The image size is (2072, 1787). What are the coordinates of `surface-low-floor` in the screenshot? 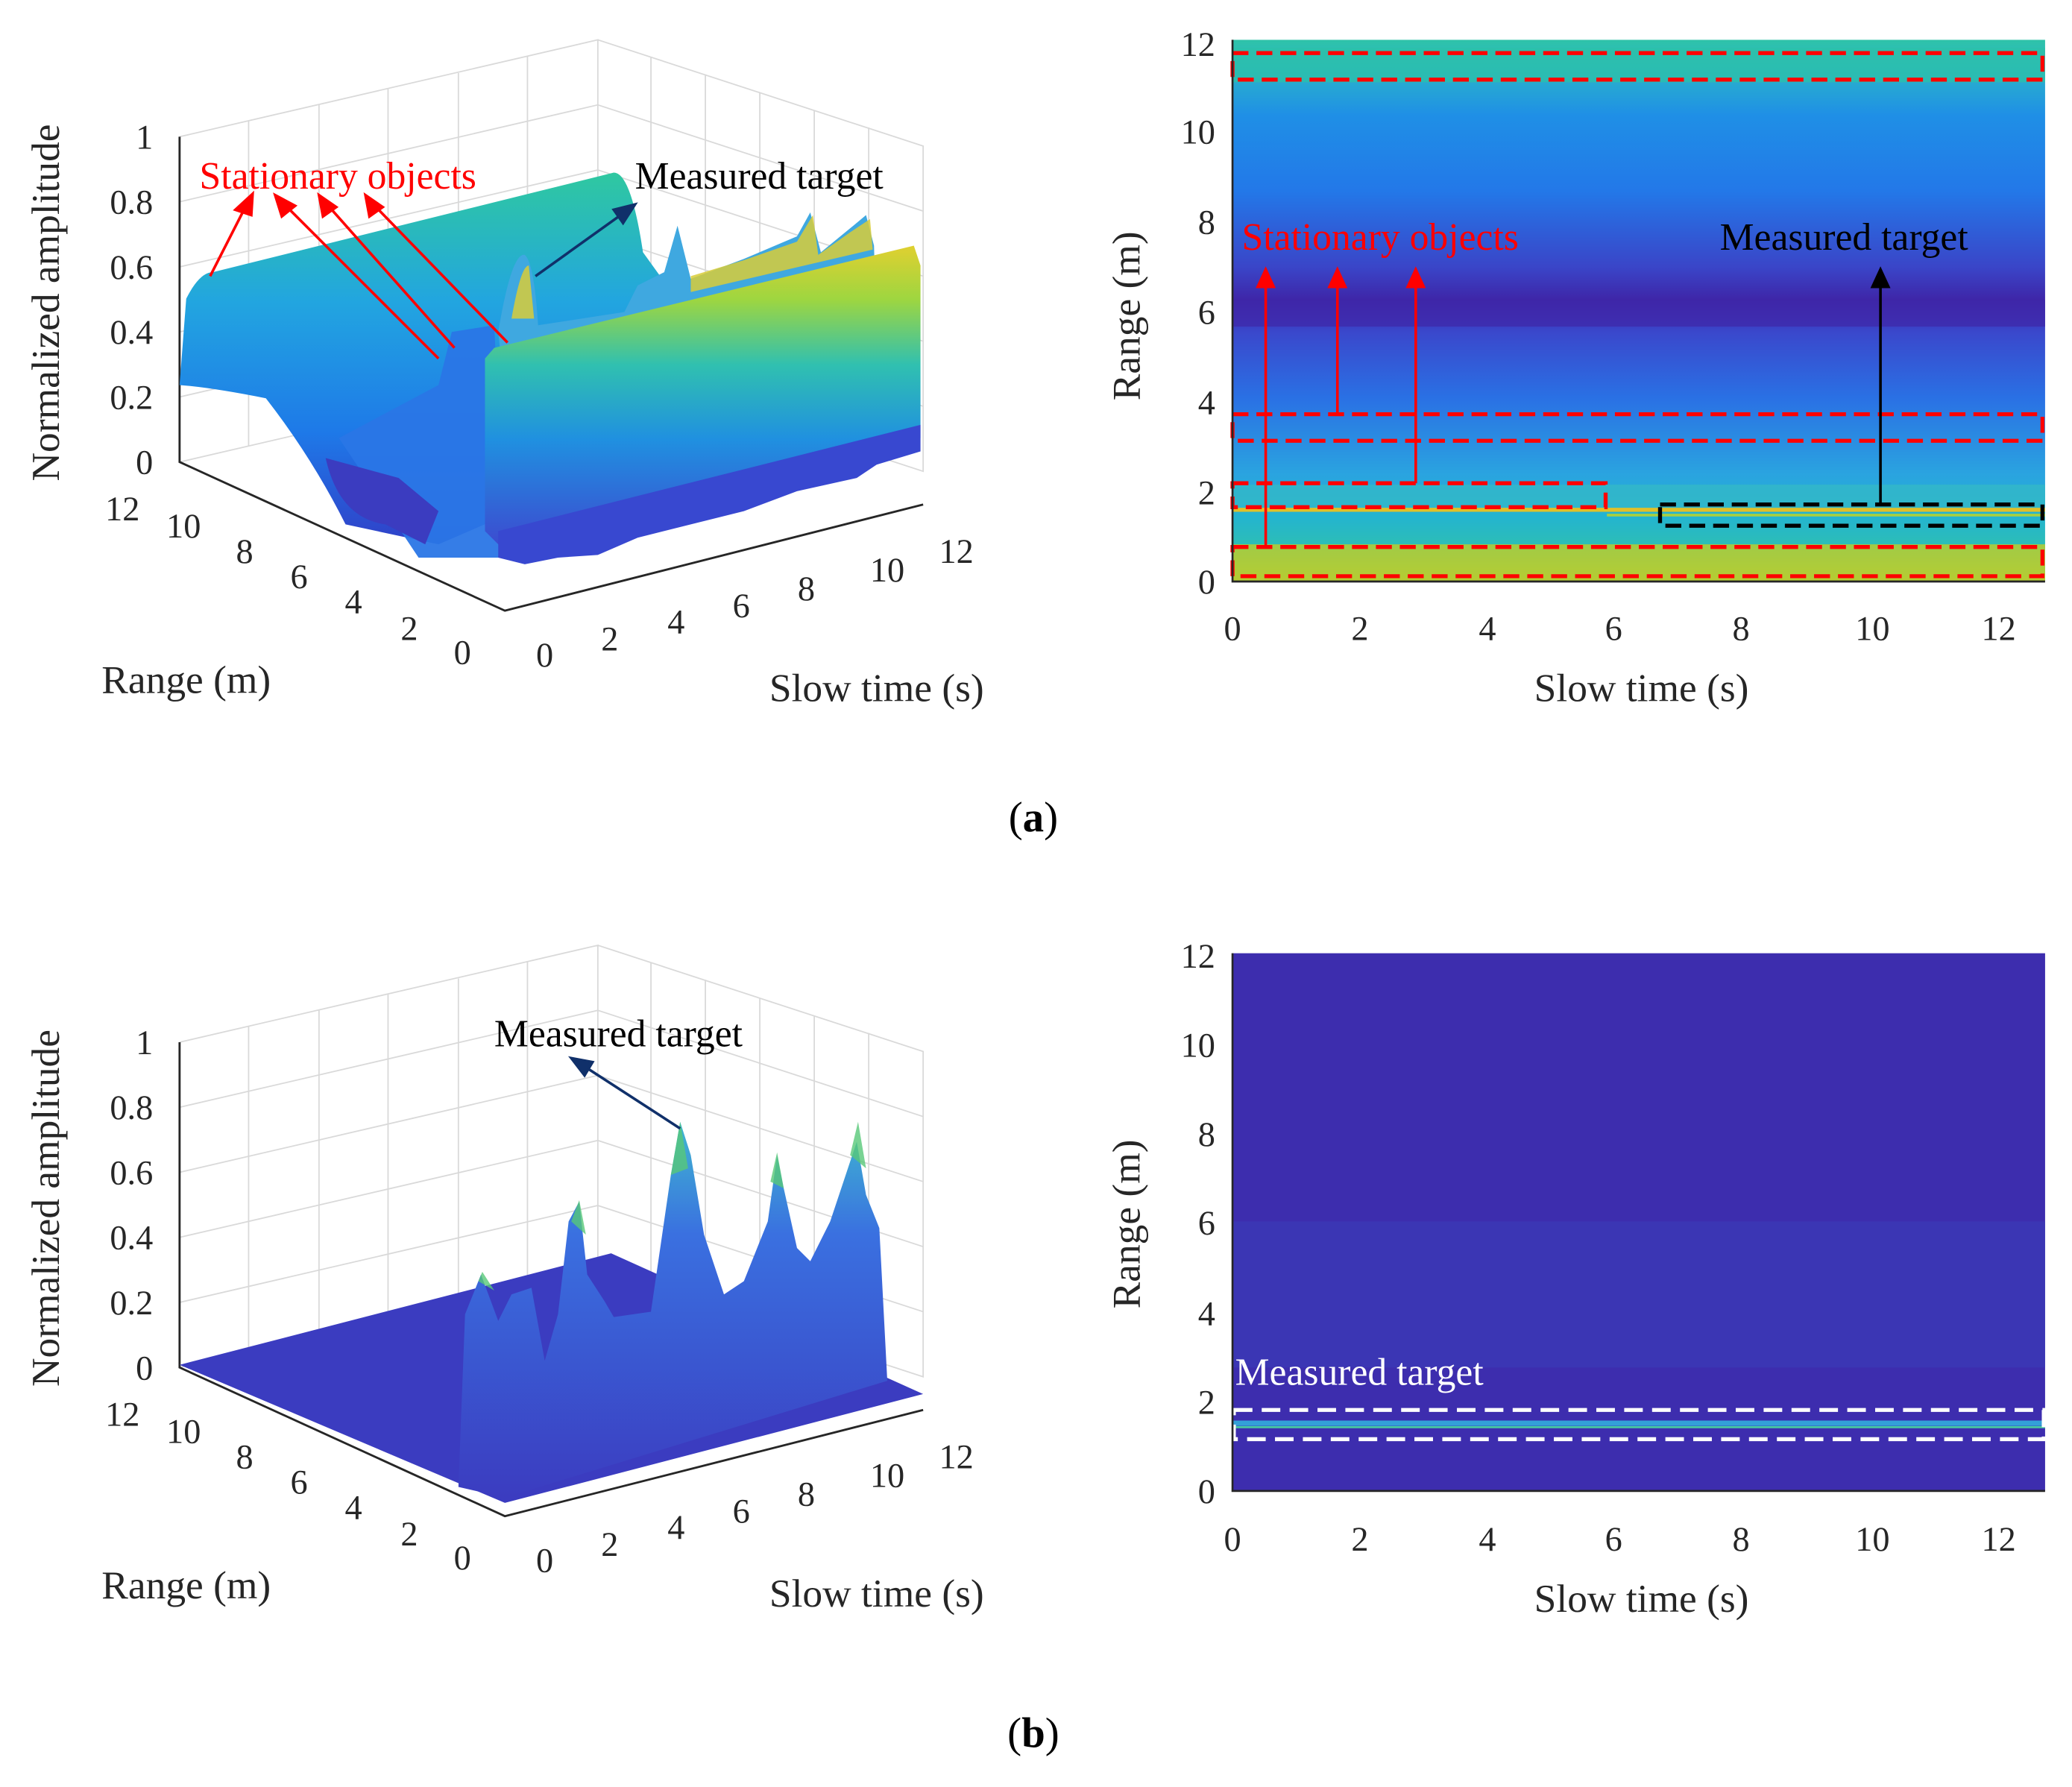 It's located at (382, 501).